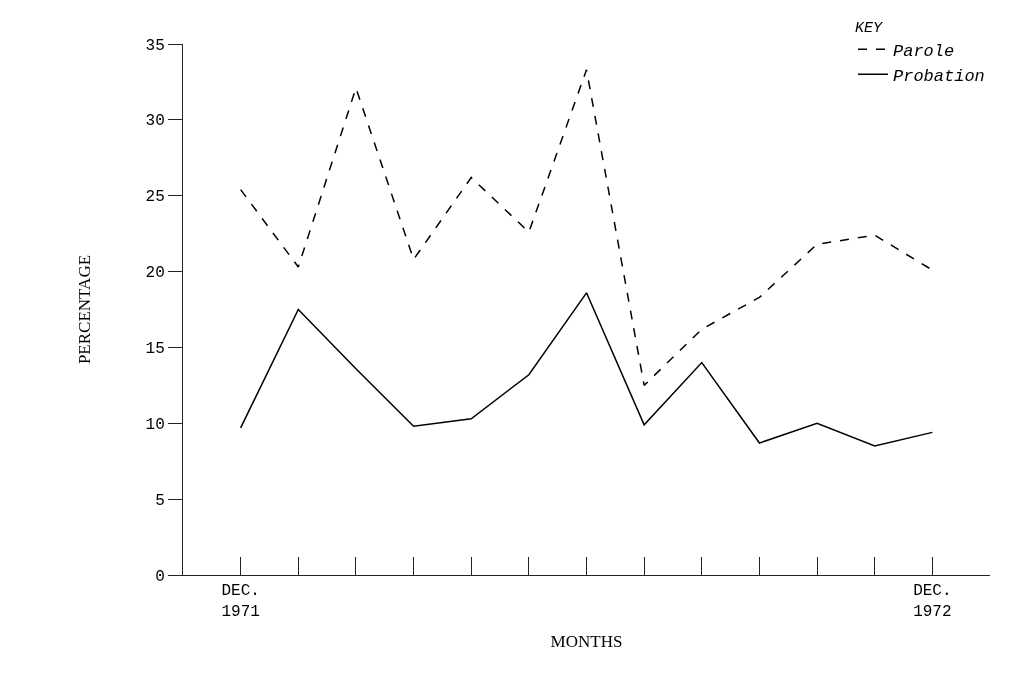 The image size is (1015, 681). Describe the element at coordinates (155, 424) in the screenshot. I see `y-tick-label: 10` at that location.